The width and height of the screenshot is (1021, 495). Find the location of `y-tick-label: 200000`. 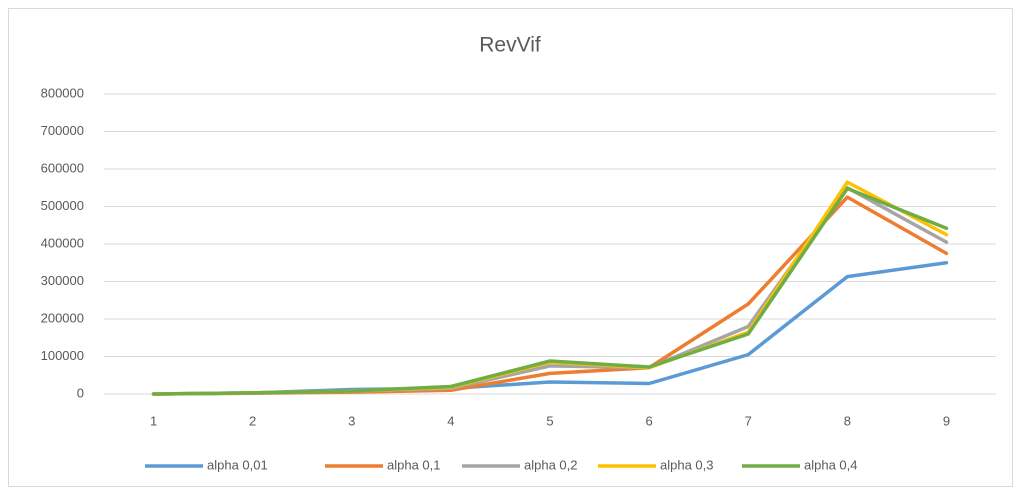

y-tick-label: 200000 is located at coordinates (62, 317).